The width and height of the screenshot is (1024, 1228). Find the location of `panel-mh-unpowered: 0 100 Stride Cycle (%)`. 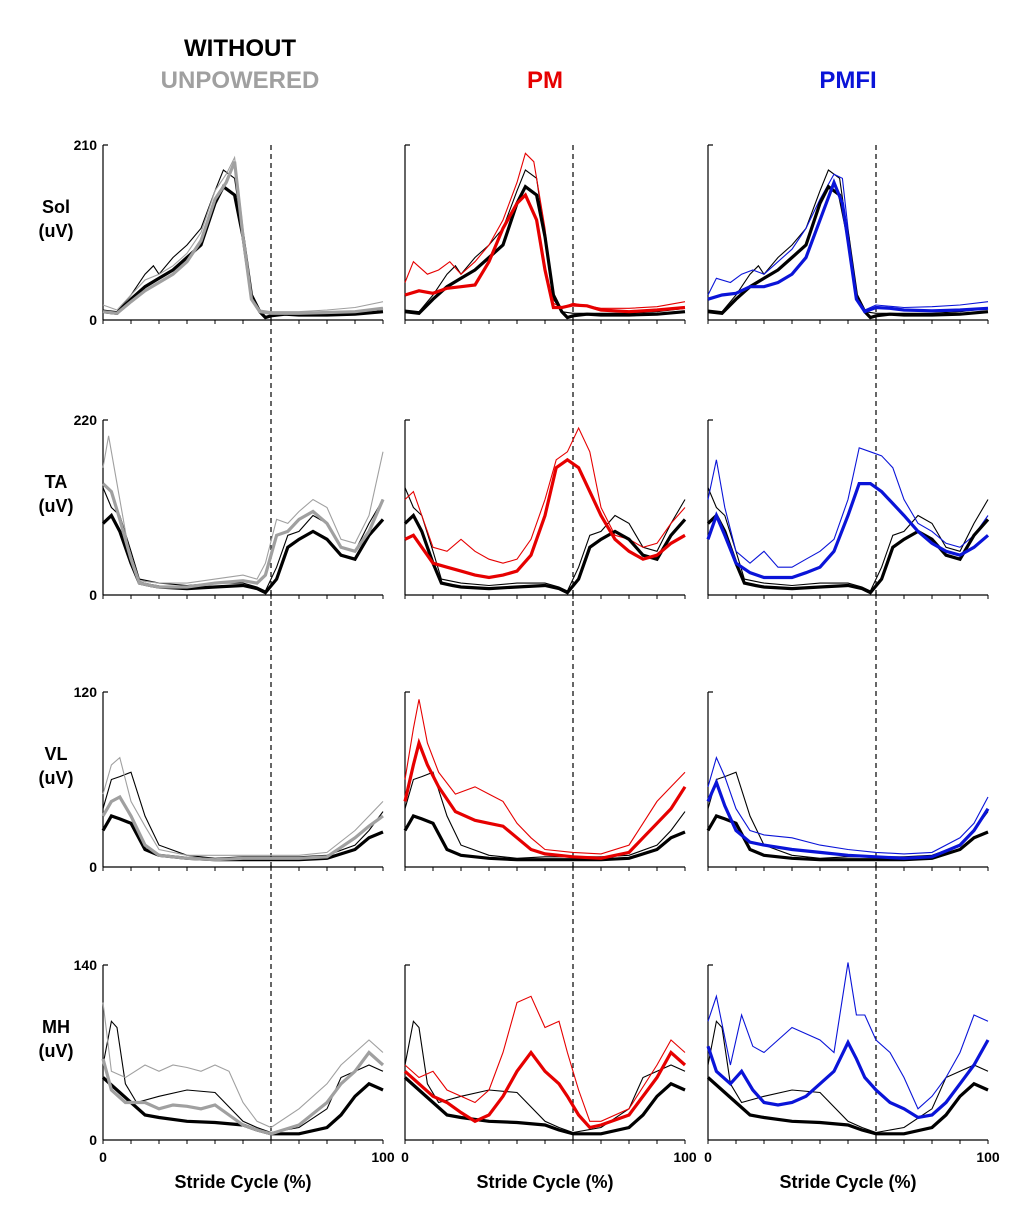

panel-mh-unpowered: 0 100 Stride Cycle (%) is located at coordinates (247, 1028).